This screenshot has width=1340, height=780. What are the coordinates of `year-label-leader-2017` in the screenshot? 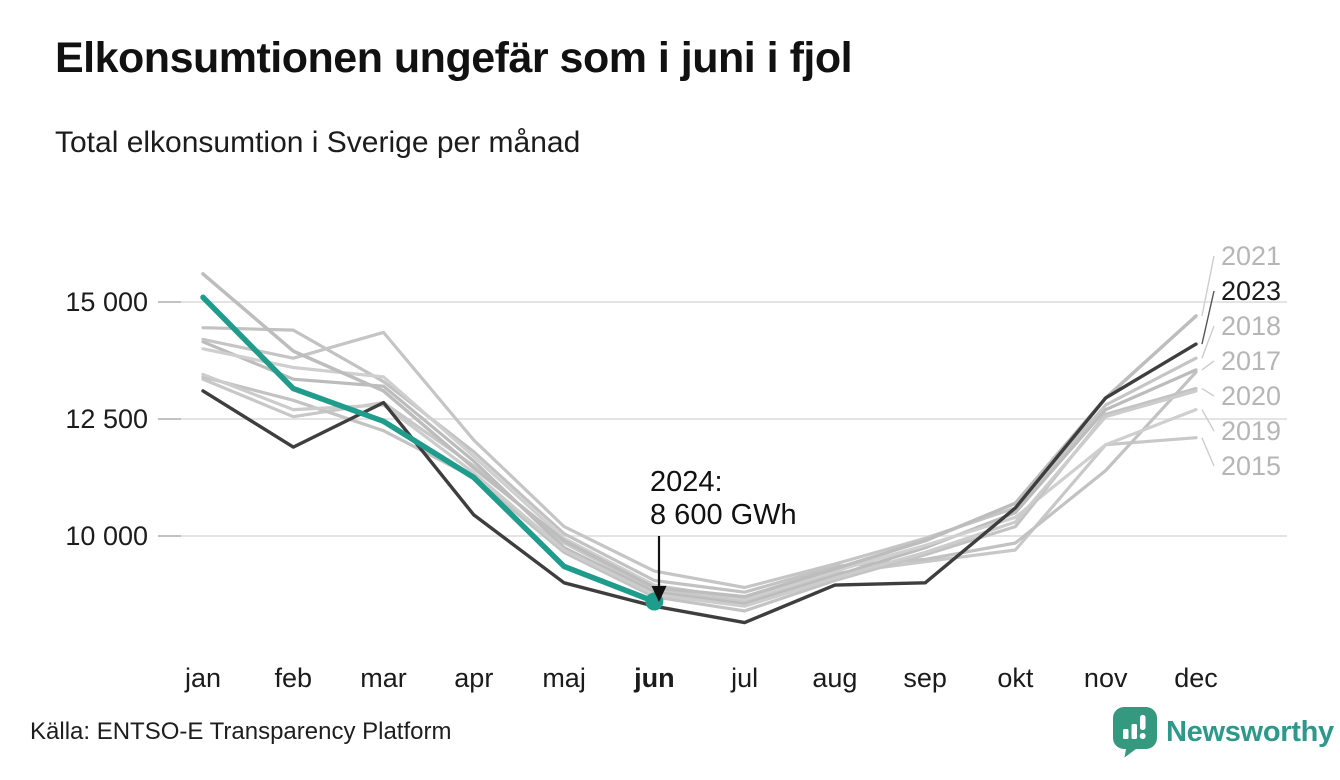 It's located at (1208, 365).